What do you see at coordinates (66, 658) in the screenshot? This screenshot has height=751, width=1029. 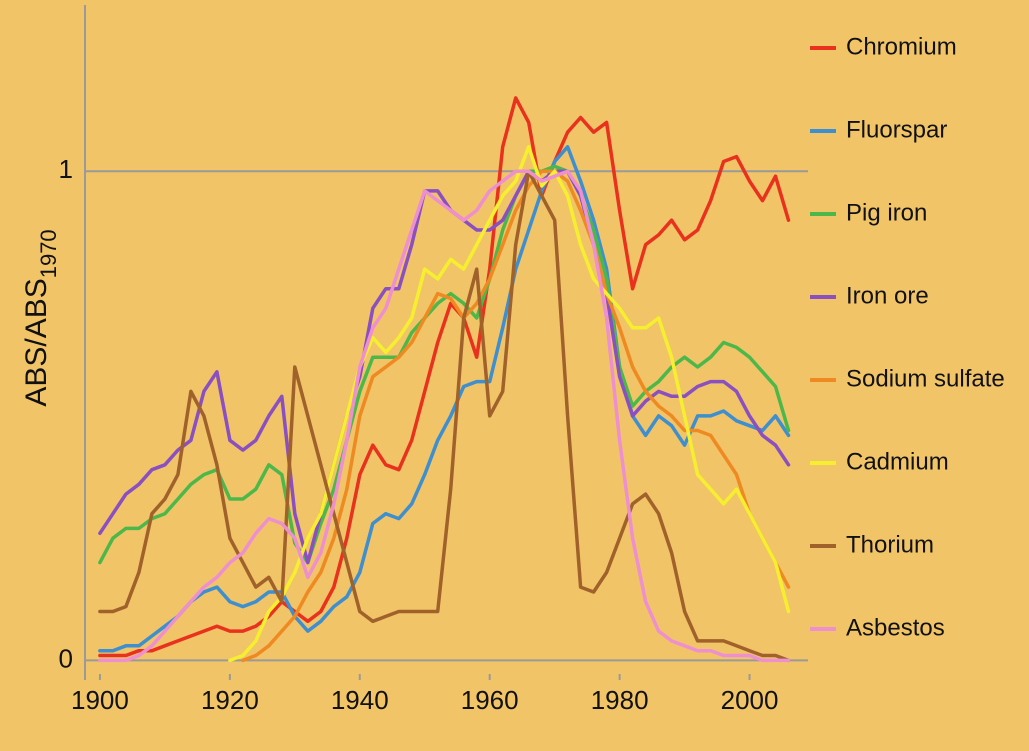 I see `y-tick-label: 0` at bounding box center [66, 658].